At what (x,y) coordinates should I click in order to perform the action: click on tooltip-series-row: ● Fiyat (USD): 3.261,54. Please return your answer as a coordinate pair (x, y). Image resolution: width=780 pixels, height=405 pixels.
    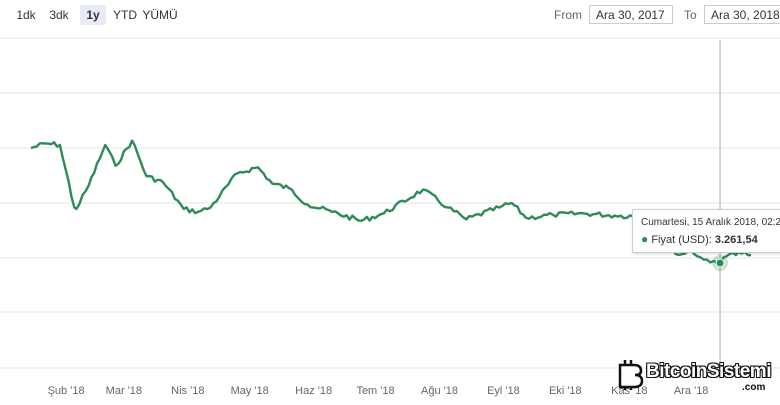
    Looking at the image, I should click on (710, 239).